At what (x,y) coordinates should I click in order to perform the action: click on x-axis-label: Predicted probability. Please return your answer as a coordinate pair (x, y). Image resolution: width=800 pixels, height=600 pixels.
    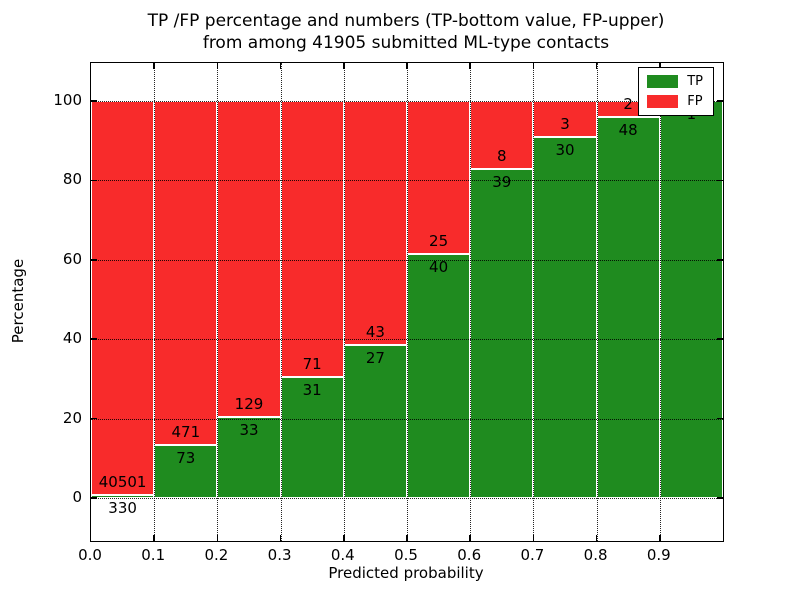
    Looking at the image, I should click on (406, 573).